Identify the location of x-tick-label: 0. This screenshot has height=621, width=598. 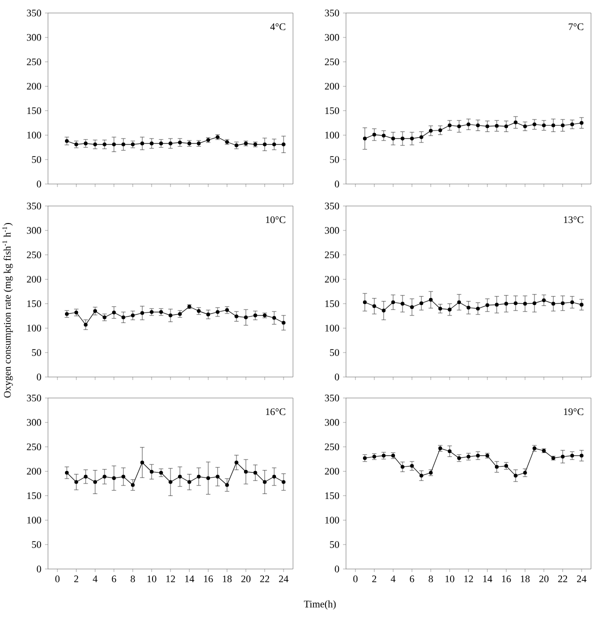
(57, 579).